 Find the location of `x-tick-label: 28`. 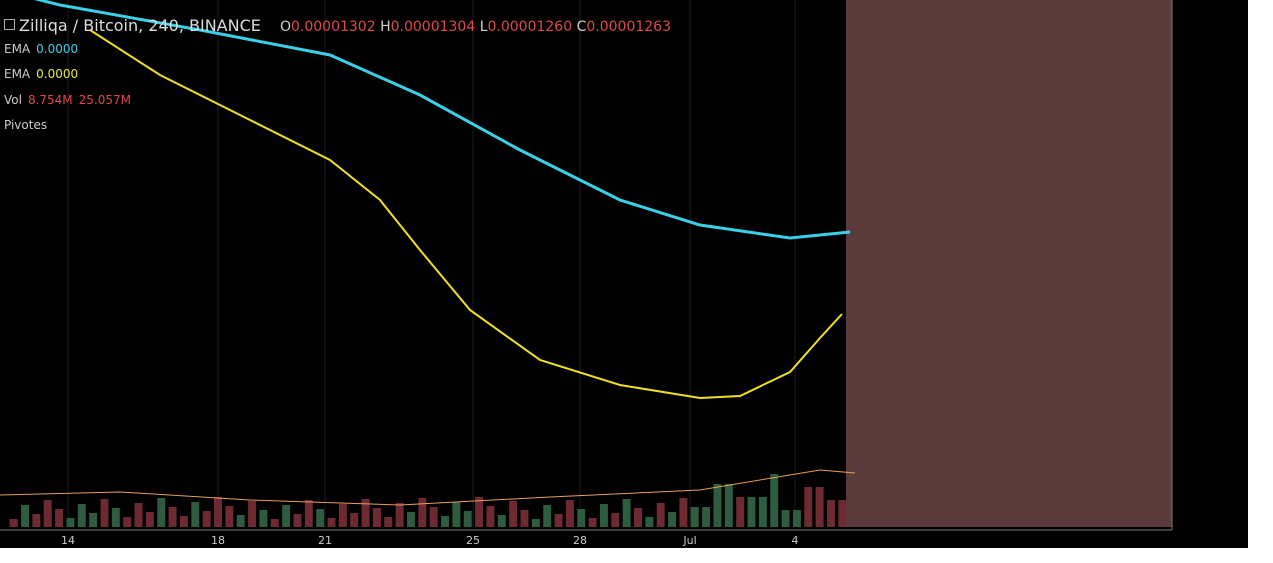

x-tick-label: 28 is located at coordinates (580, 540).